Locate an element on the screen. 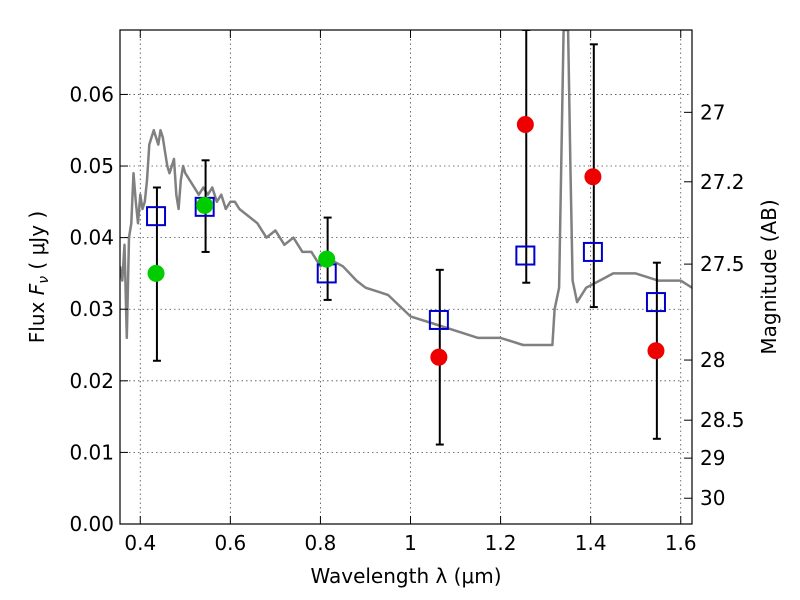  x-tick-label: 1.4 is located at coordinates (591, 543).